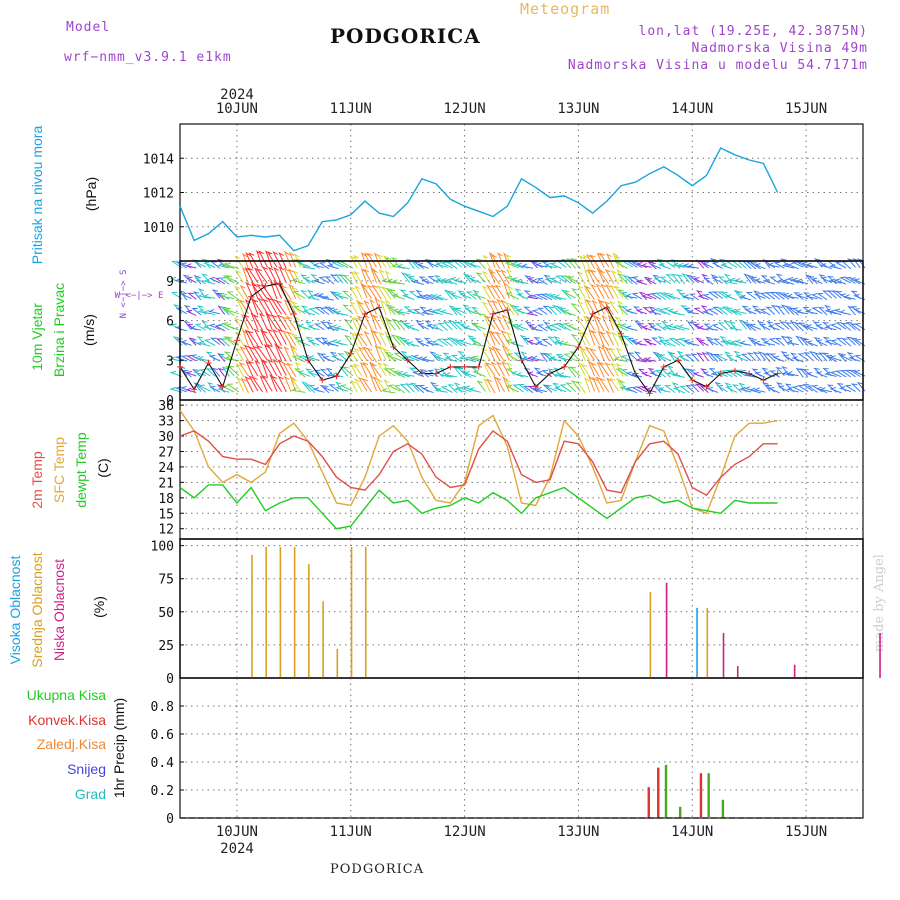  What do you see at coordinates (479, 199) in the screenshot?
I see `pressure-line` at bounding box center [479, 199].